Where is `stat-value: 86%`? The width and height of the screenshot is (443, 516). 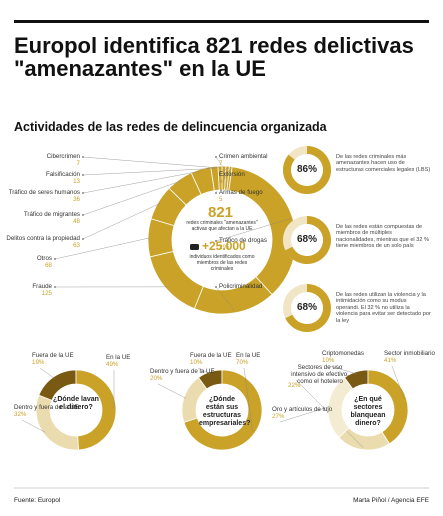 stat-value: 86% is located at coordinates (306, 169).